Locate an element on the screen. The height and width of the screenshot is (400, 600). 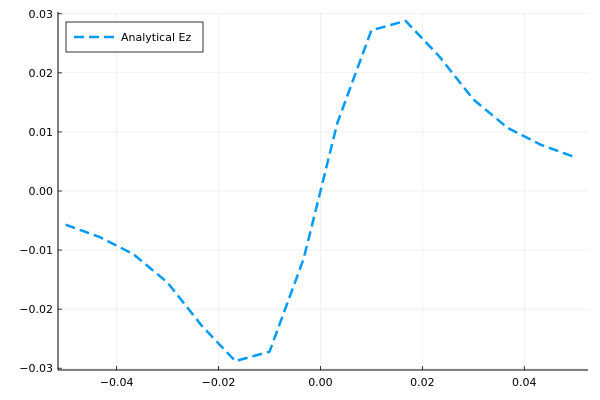
legend-label-analytical-ez: Analytical Ez is located at coordinates (156, 37).